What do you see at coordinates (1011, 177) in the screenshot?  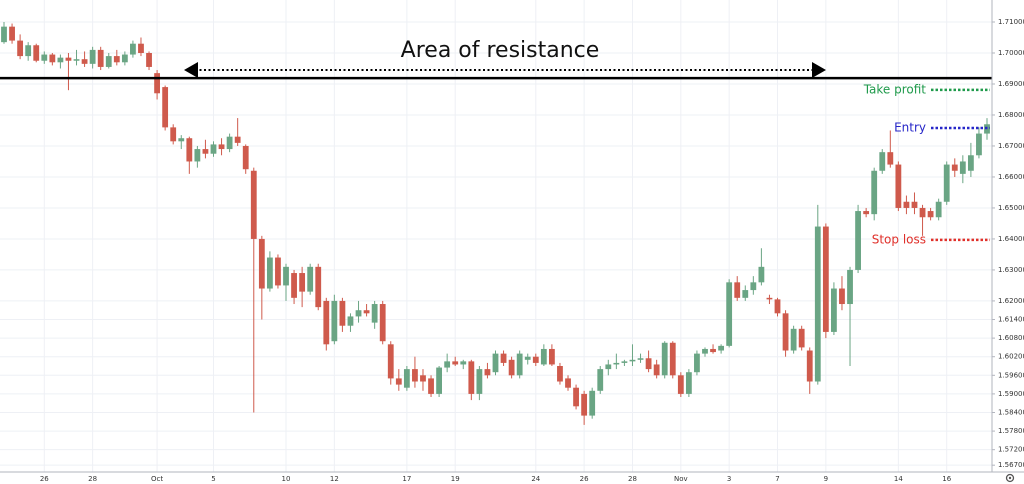 I see `y-tick-label: 1.66000` at bounding box center [1011, 177].